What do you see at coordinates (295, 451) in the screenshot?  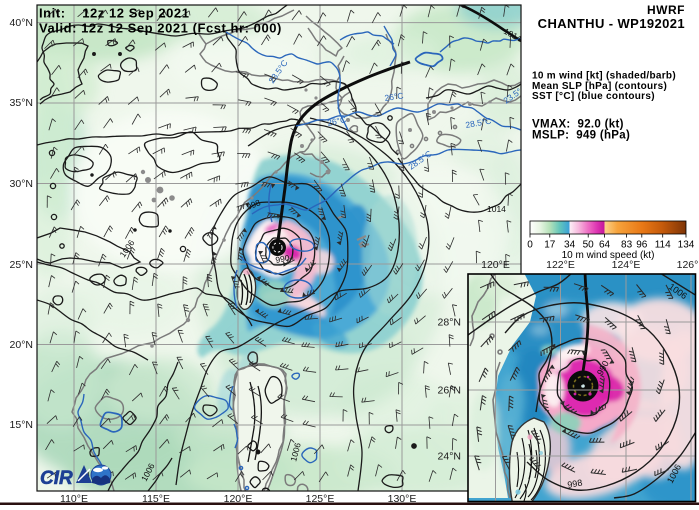 I see `svg-text: 1006` at bounding box center [295, 451].